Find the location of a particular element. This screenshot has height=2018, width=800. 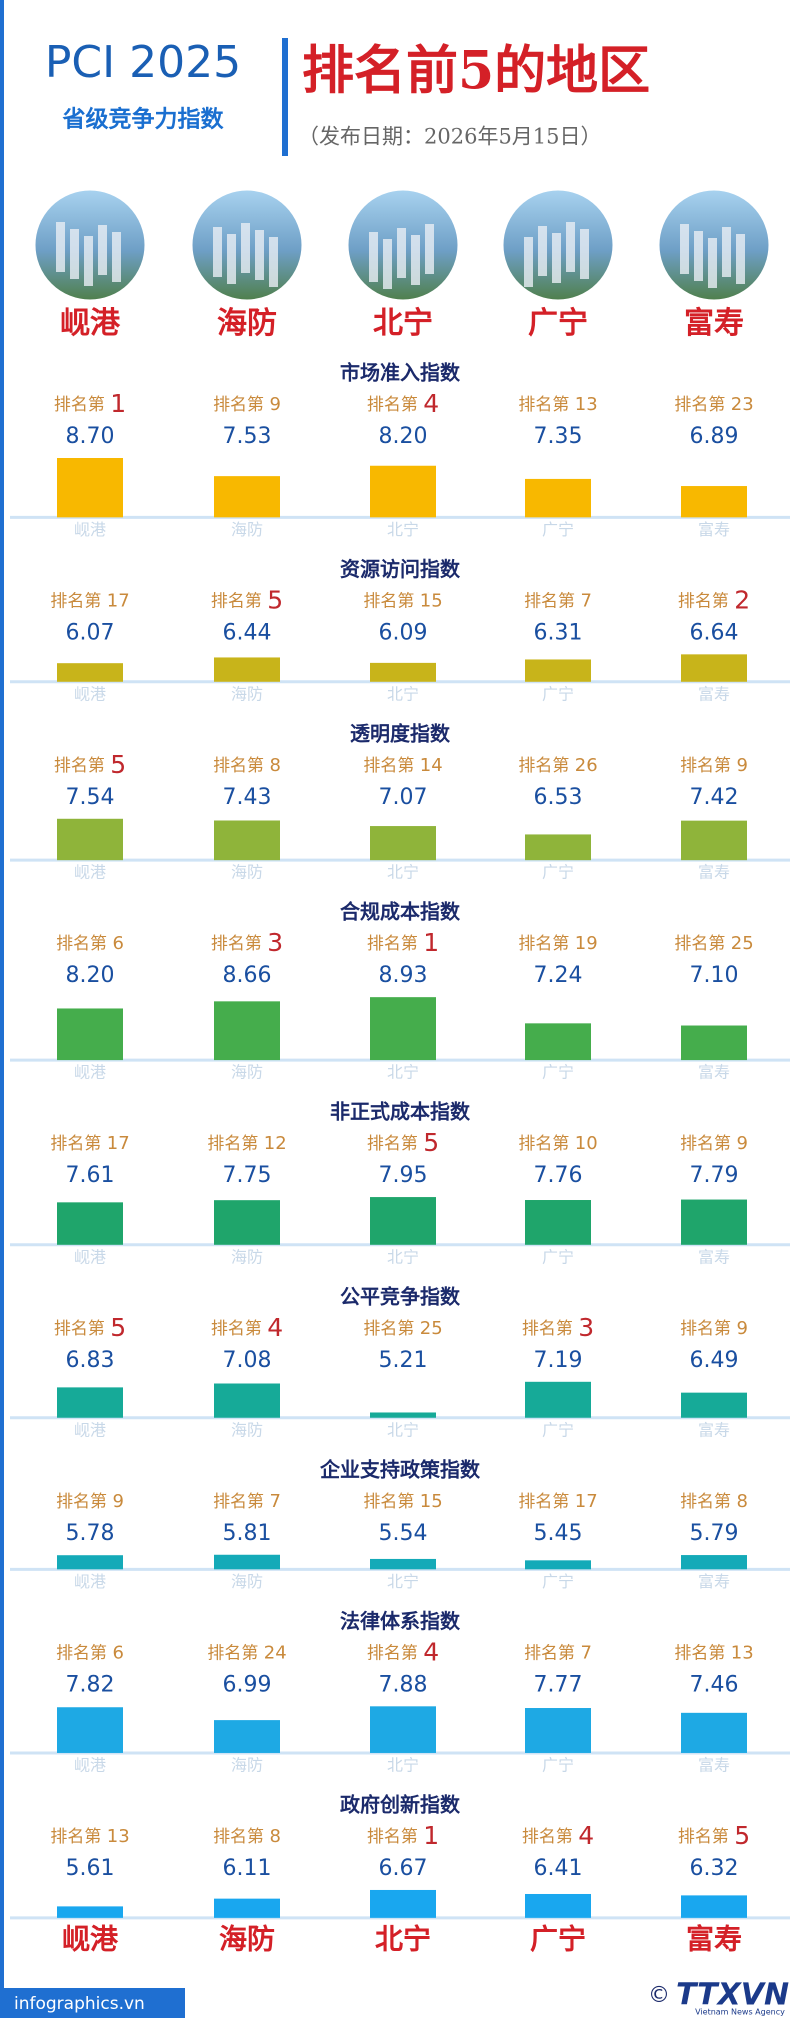

value-label: 6.07 is located at coordinates (90, 632).